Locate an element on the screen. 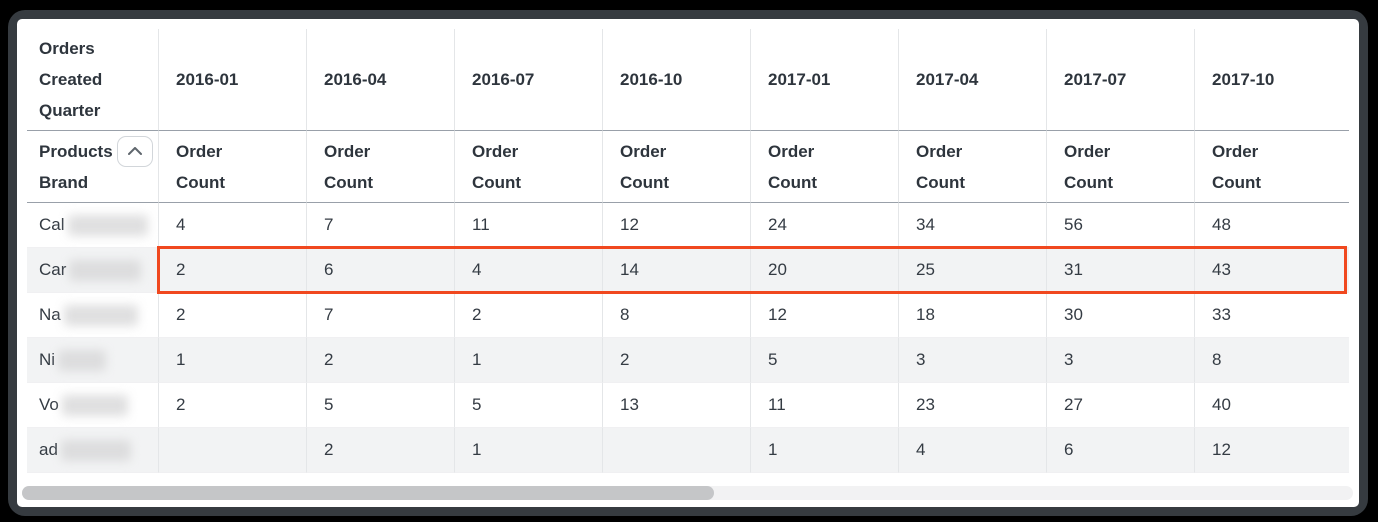  measure-header-2016-04: Order Count is located at coordinates (380, 167).